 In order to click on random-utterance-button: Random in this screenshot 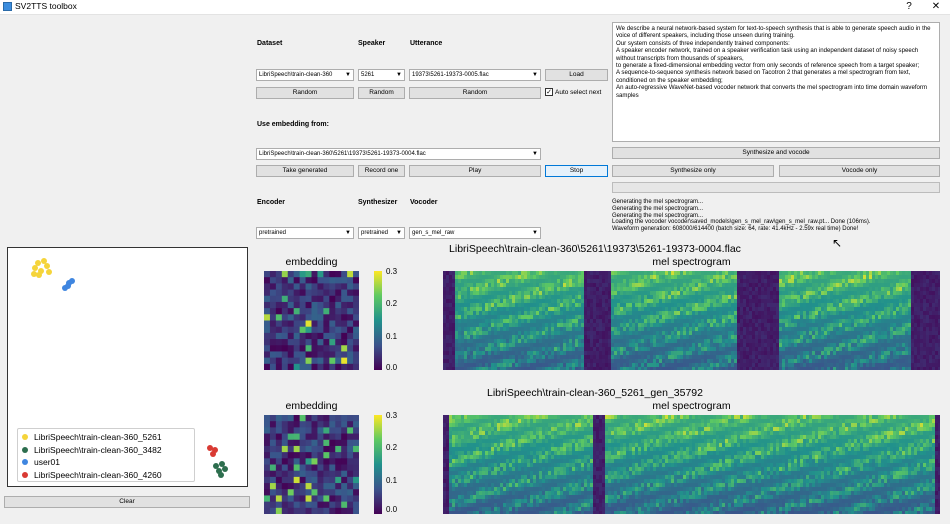, I will do `click(475, 93)`.